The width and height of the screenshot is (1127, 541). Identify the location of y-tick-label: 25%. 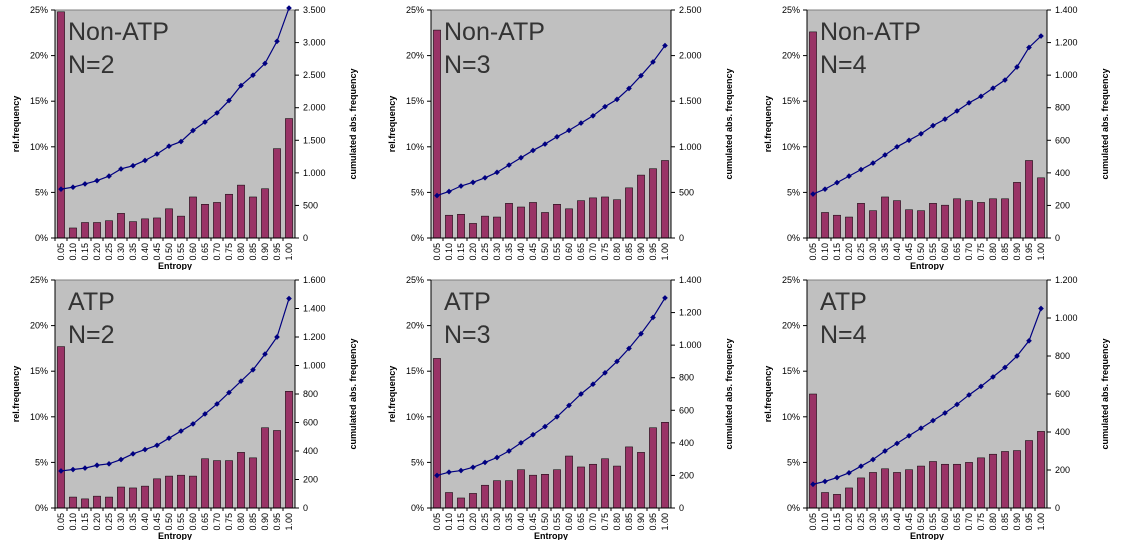
(39, 10).